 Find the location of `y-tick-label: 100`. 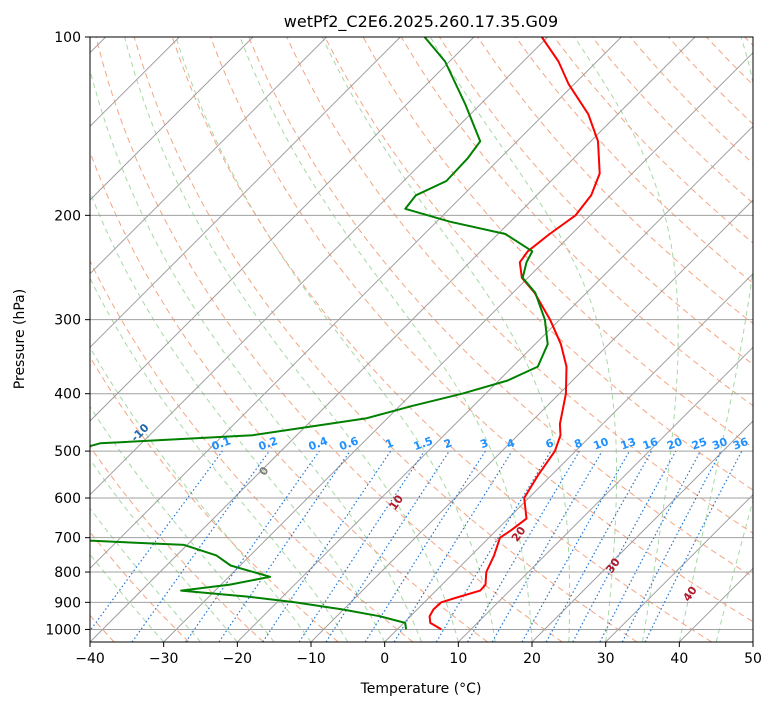

y-tick-label: 100 is located at coordinates (67, 38).